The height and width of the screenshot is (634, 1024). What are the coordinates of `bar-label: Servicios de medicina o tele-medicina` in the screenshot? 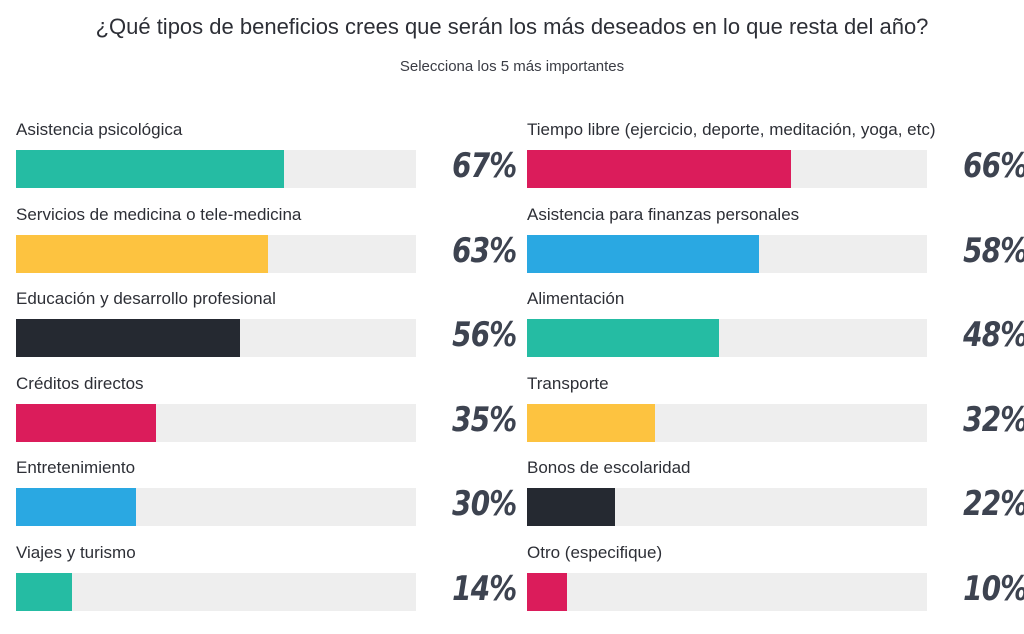 It's located at (159, 214).